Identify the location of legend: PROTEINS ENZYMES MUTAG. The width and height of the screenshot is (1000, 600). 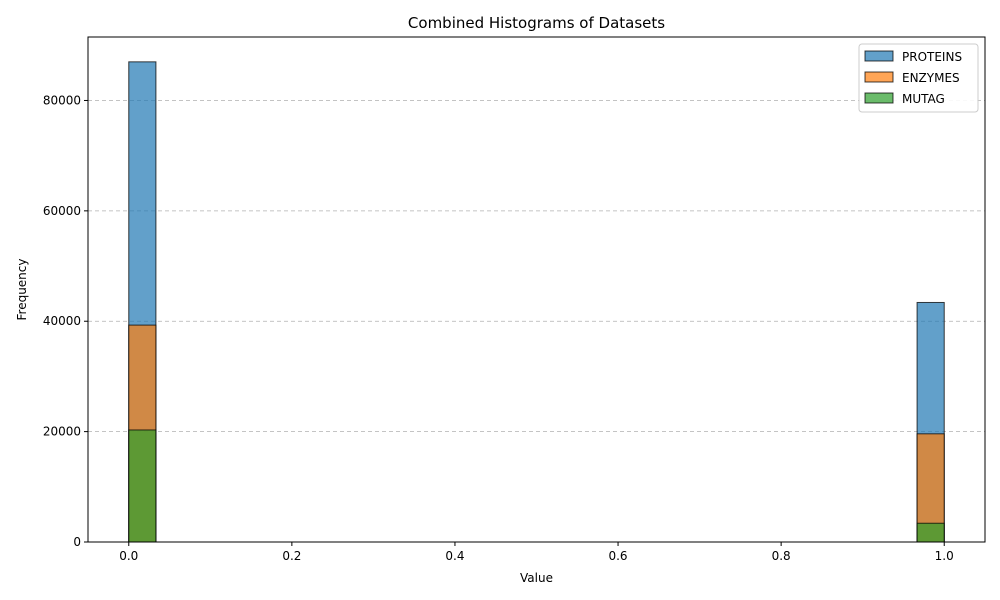
(918, 78).